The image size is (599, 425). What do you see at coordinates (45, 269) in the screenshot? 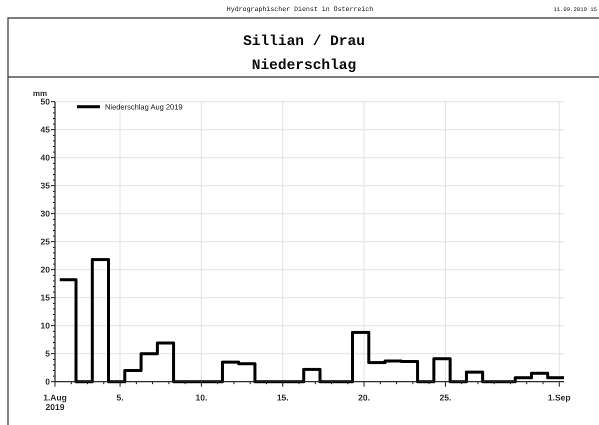
I see `y-tick-label: 20` at bounding box center [45, 269].